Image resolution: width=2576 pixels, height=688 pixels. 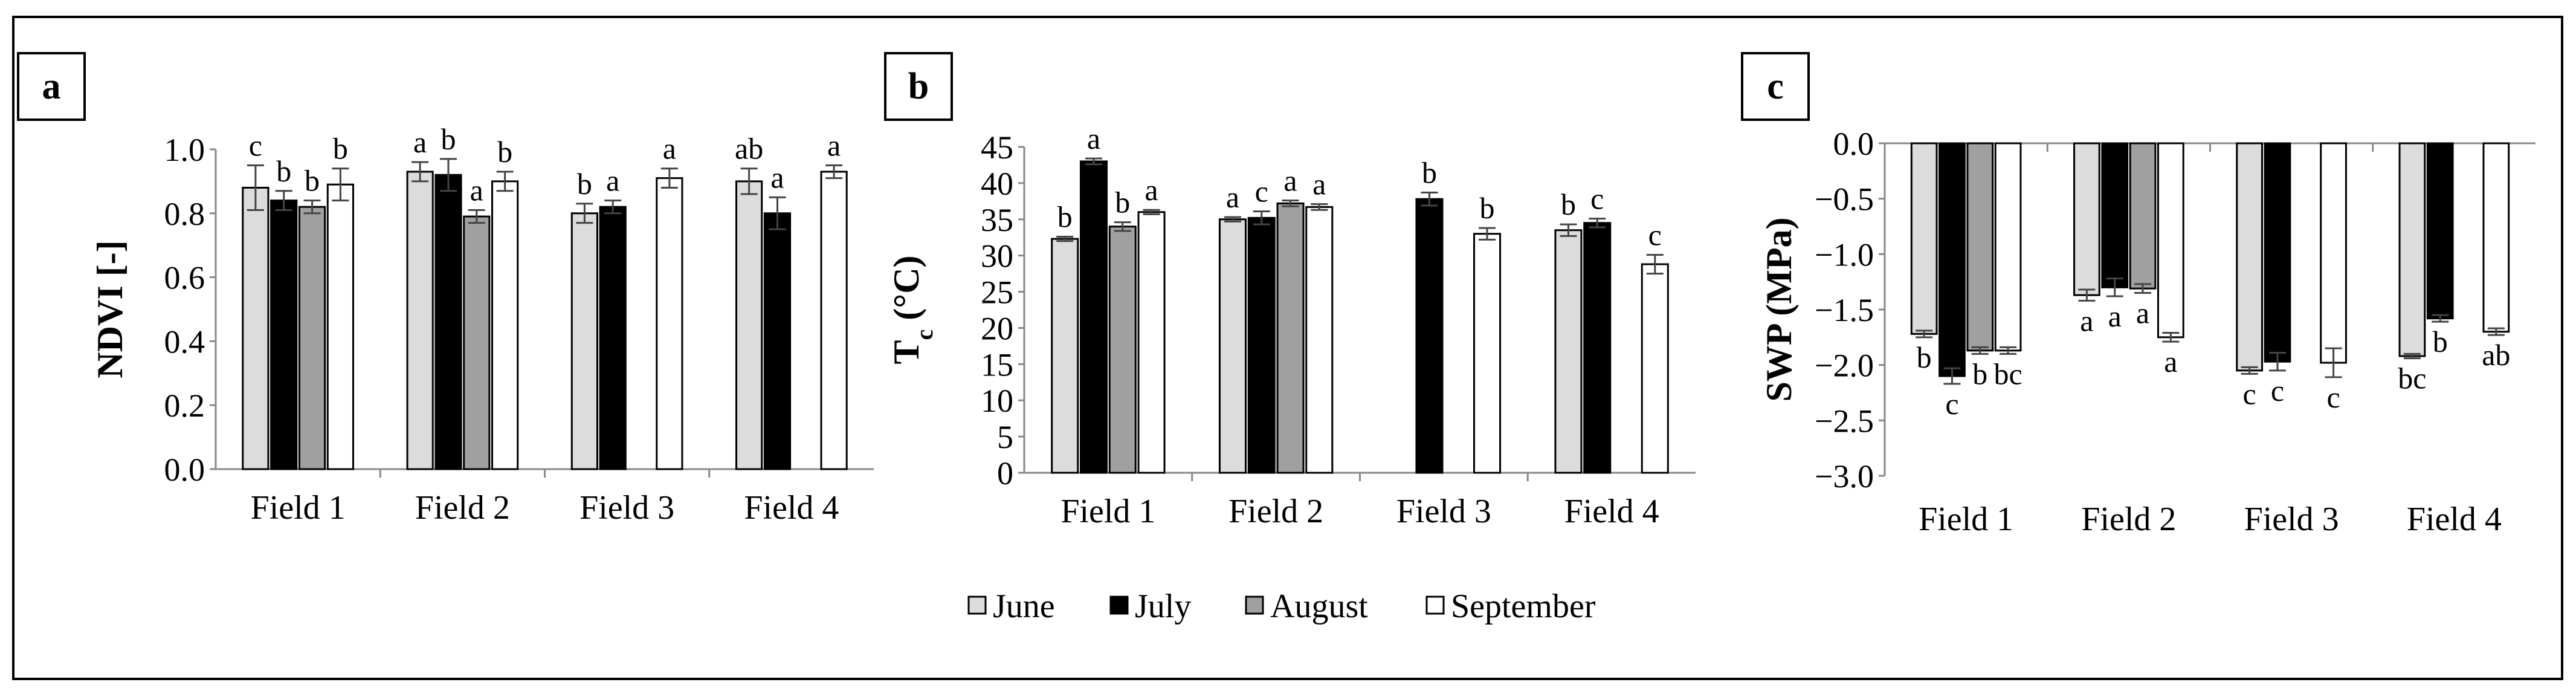 What do you see at coordinates (1005, 437) in the screenshot?
I see `y-tick-label: 5` at bounding box center [1005, 437].